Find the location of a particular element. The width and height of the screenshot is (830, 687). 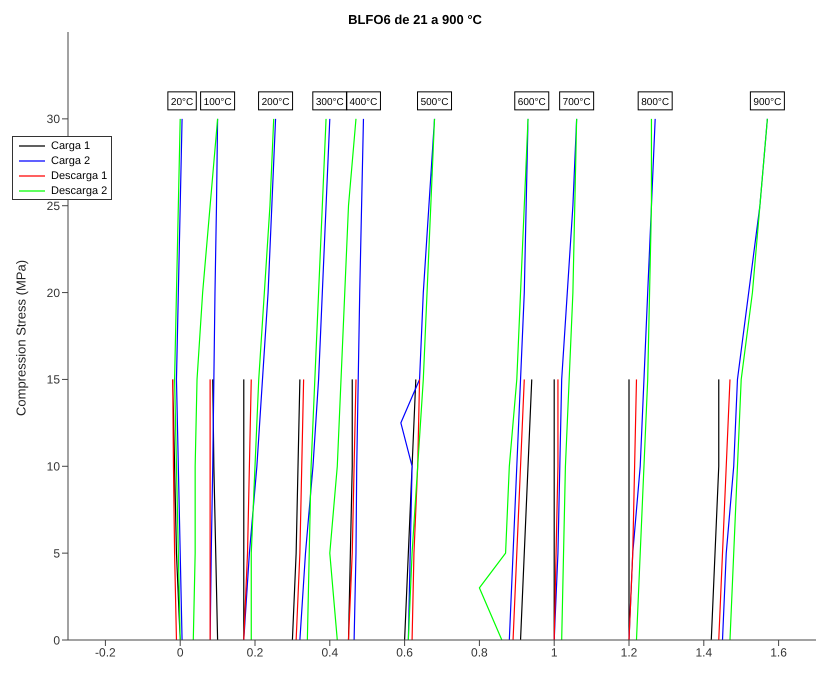

y-tick-label: 0 is located at coordinates (56, 640).